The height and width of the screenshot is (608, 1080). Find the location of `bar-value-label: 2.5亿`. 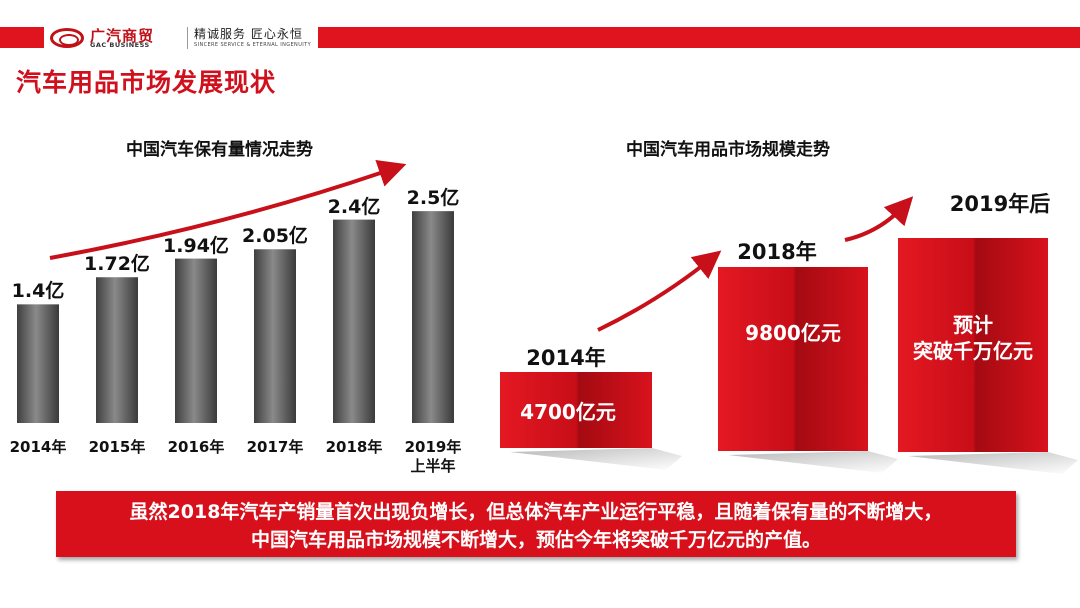

bar-value-label: 2.5亿 is located at coordinates (433, 198).